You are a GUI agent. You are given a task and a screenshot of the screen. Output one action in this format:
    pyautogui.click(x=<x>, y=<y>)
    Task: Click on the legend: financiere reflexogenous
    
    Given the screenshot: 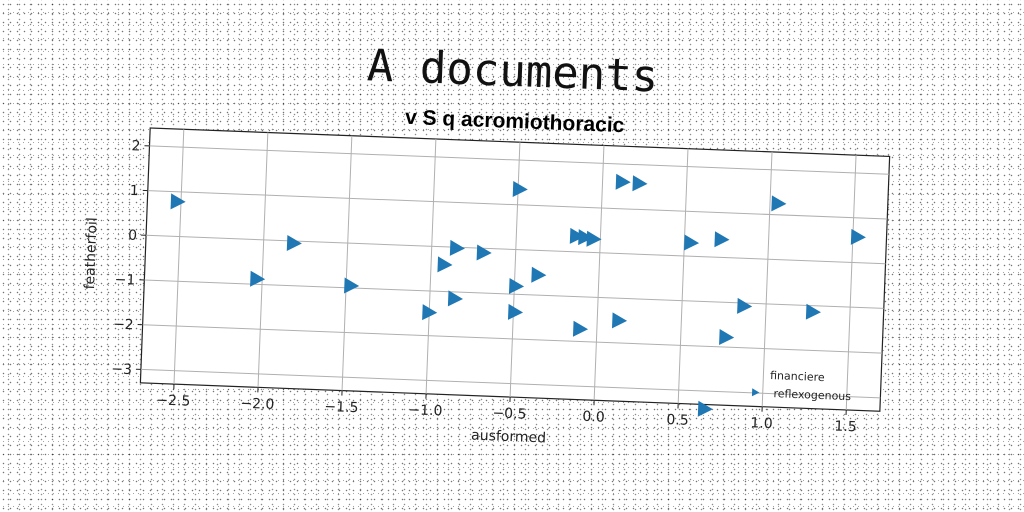 What is the action you would take?
    pyautogui.click(x=801, y=386)
    